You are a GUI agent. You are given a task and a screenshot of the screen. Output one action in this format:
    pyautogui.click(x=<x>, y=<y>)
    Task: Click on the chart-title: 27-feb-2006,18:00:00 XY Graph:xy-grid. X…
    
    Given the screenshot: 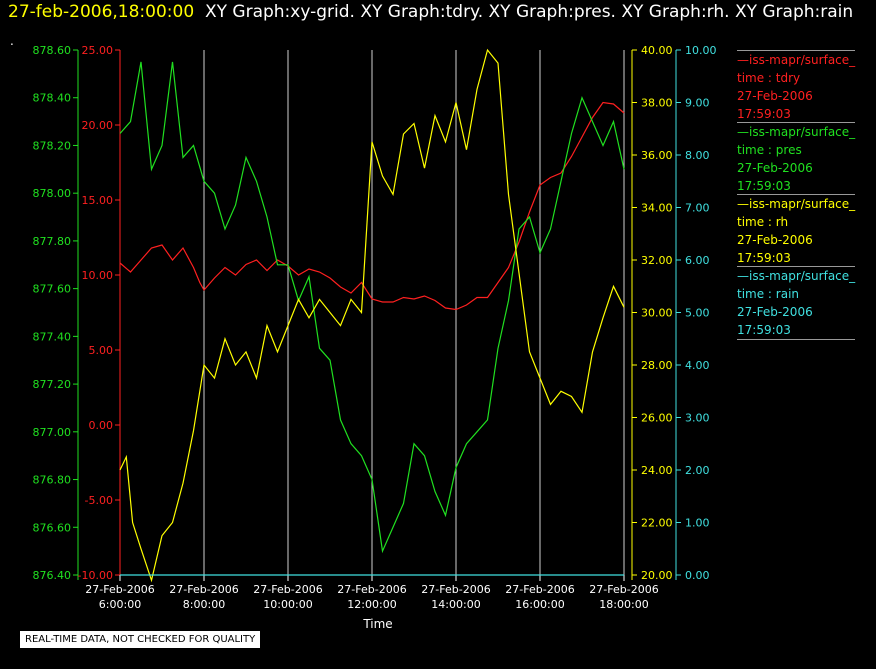 What is the action you would take?
    pyautogui.click(x=430, y=12)
    